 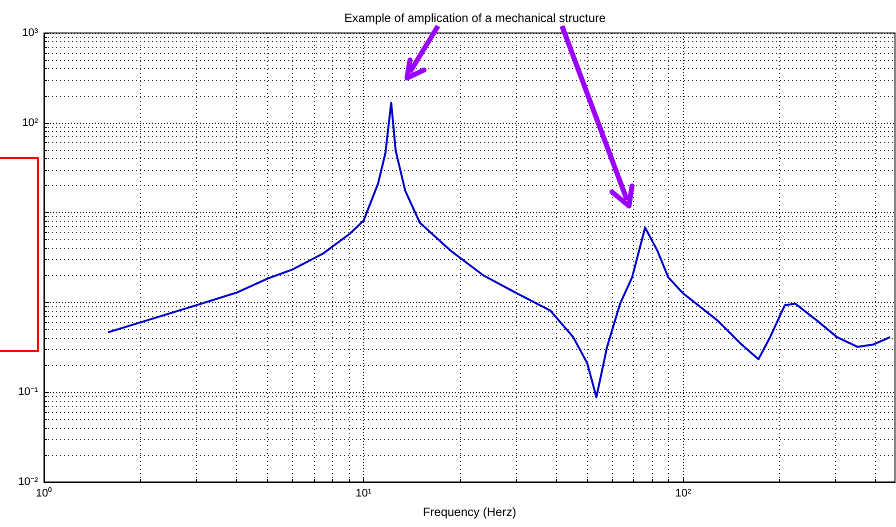 What do you see at coordinates (30, 33) in the screenshot?
I see `y-tick-label: 10³` at bounding box center [30, 33].